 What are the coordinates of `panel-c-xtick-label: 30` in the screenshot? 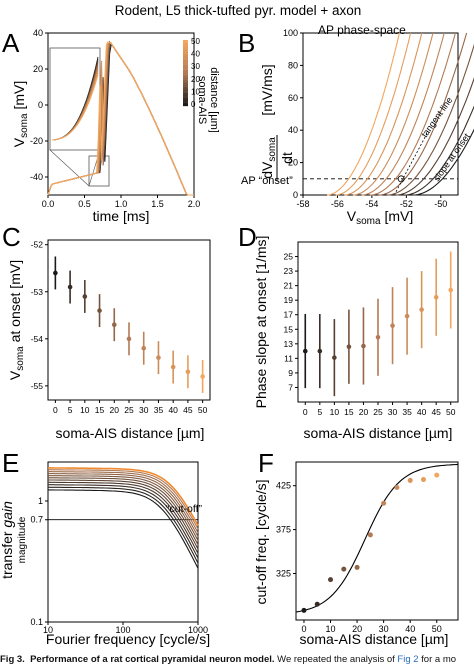 It's located at (144, 410).